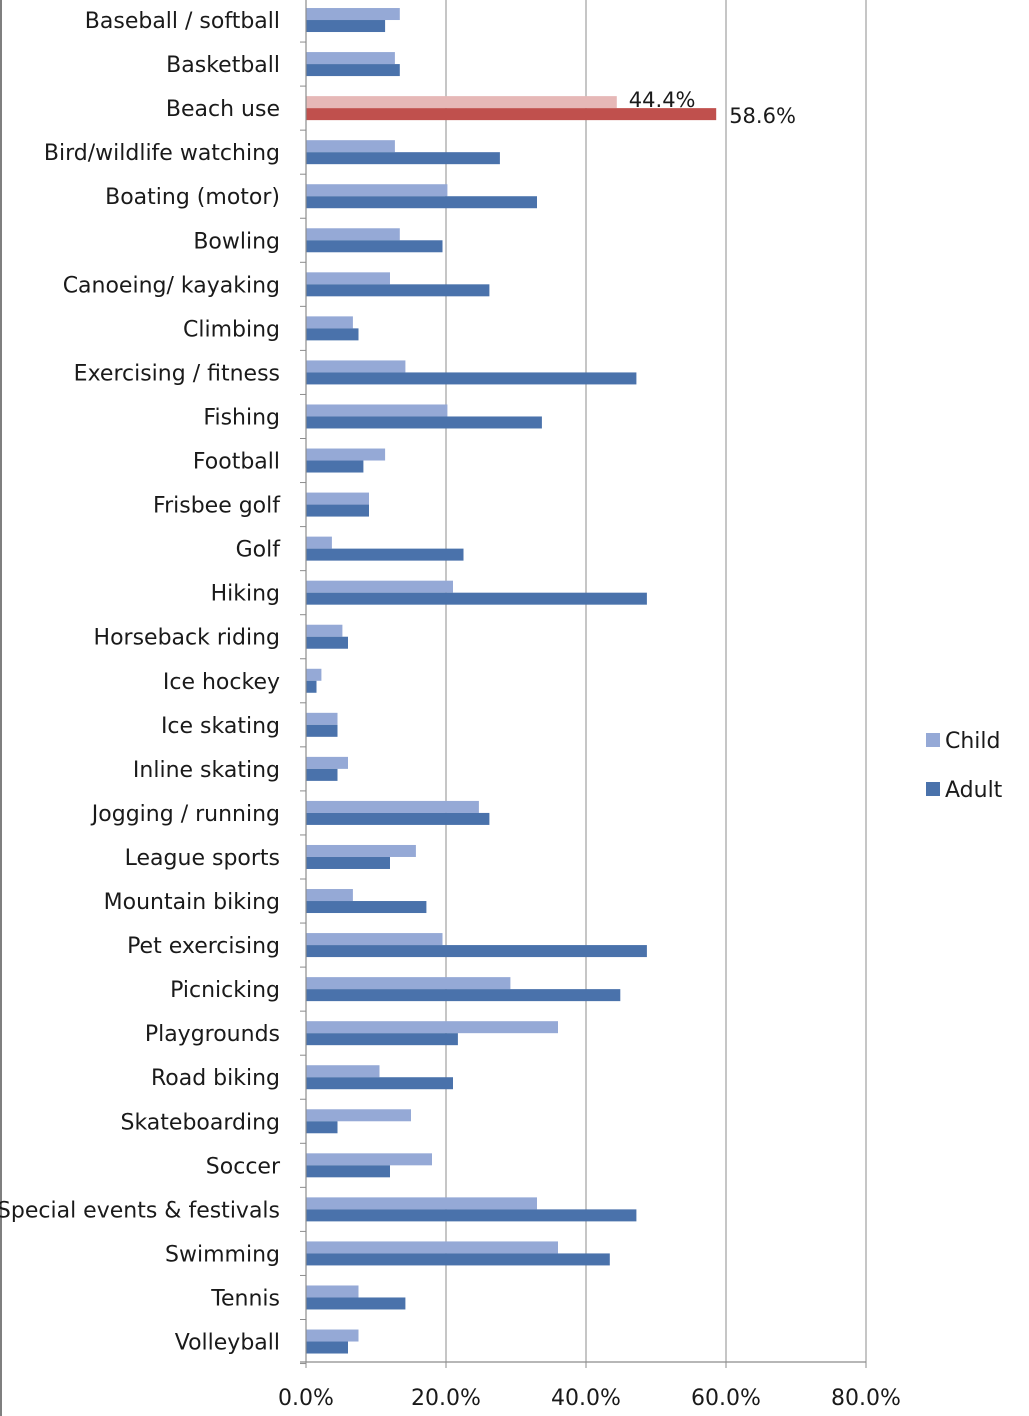 Image resolution: width=1029 pixels, height=1416 pixels. What do you see at coordinates (187, 638) in the screenshot?
I see `category-label: Horseback riding` at bounding box center [187, 638].